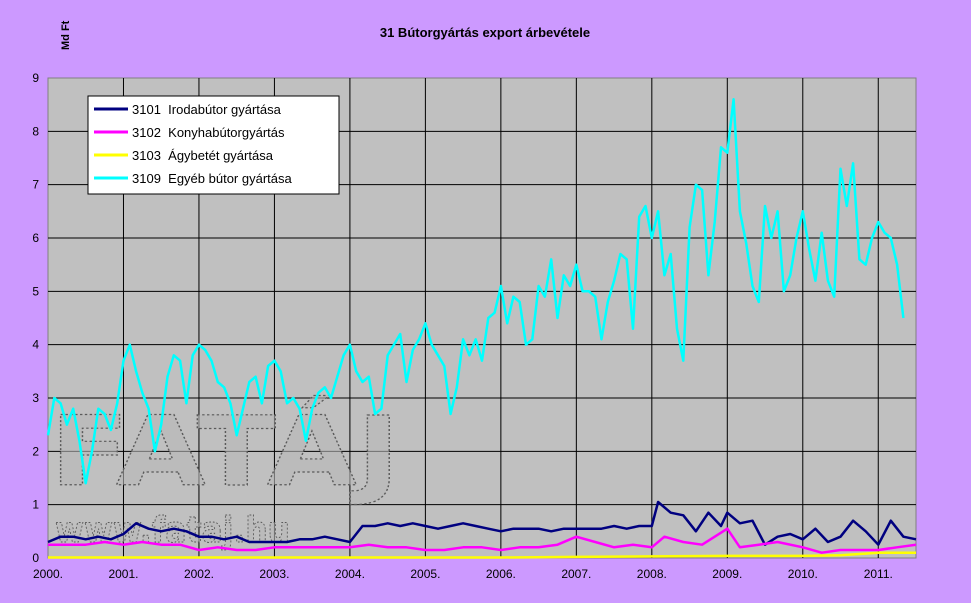  Describe the element at coordinates (212, 178) in the screenshot. I see `legend-label: 3109 Egyéb bútor gyártása` at that location.